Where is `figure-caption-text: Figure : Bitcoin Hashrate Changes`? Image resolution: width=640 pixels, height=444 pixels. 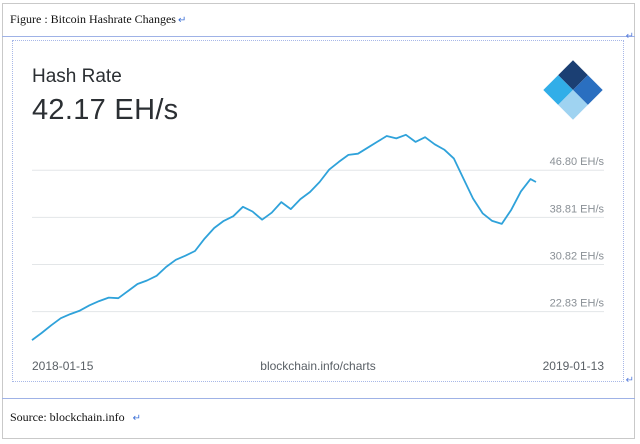 figure-caption-text: Figure : Bitcoin Hashrate Changes is located at coordinates (93, 19).